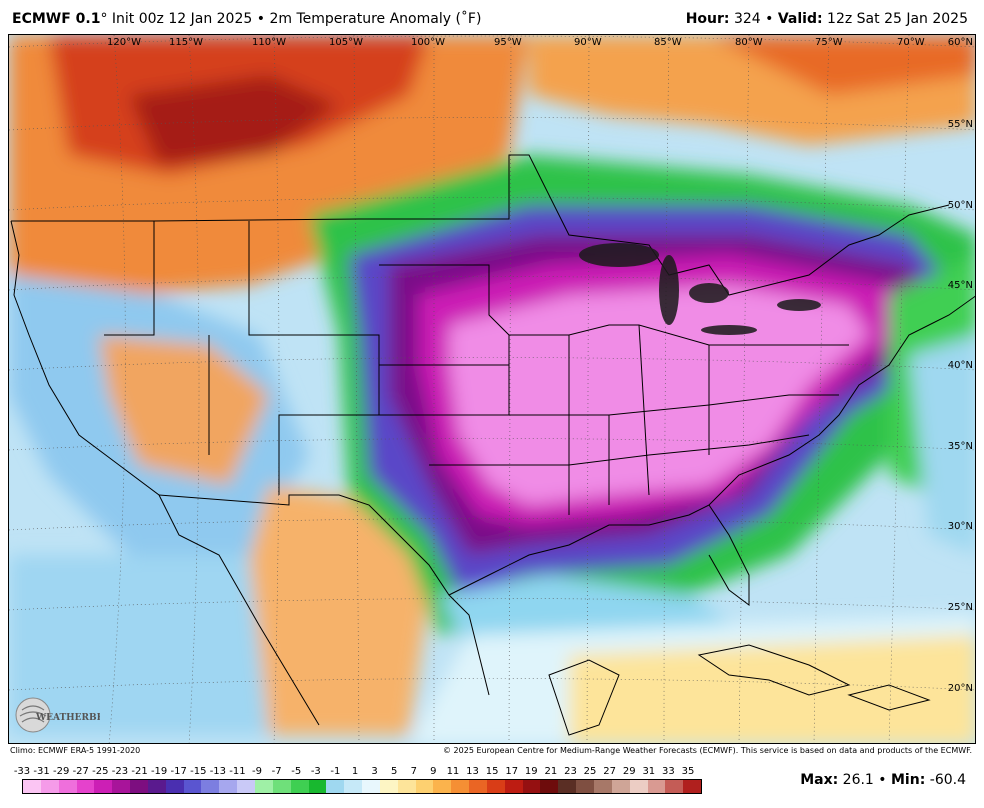 This screenshot has height=808, width=984. I want to click on scale-label: -13, so click(218, 771).